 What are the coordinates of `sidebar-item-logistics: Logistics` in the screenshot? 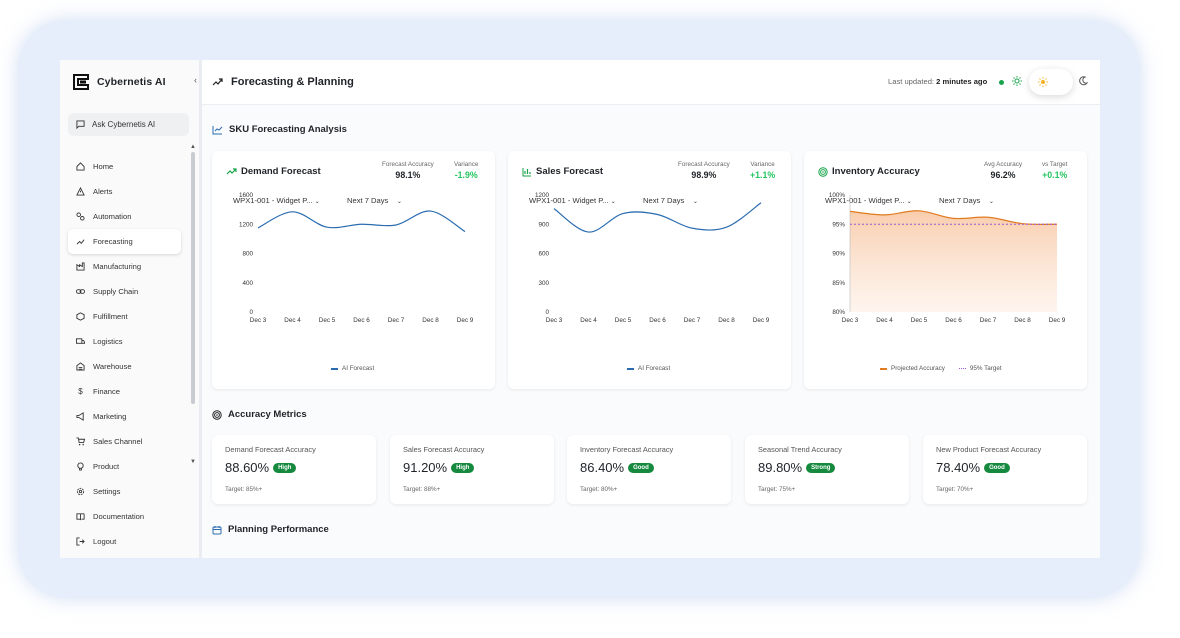 It's located at (124, 341).